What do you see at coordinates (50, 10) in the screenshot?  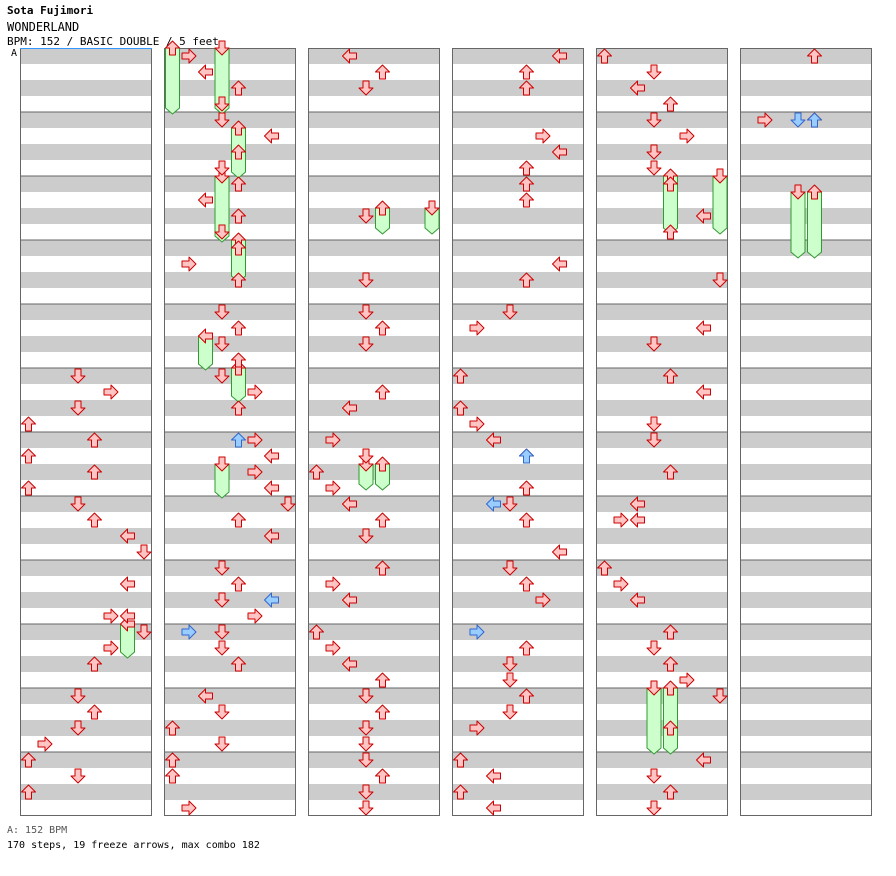 I see `artist-name: Sota Fujimori` at bounding box center [50, 10].